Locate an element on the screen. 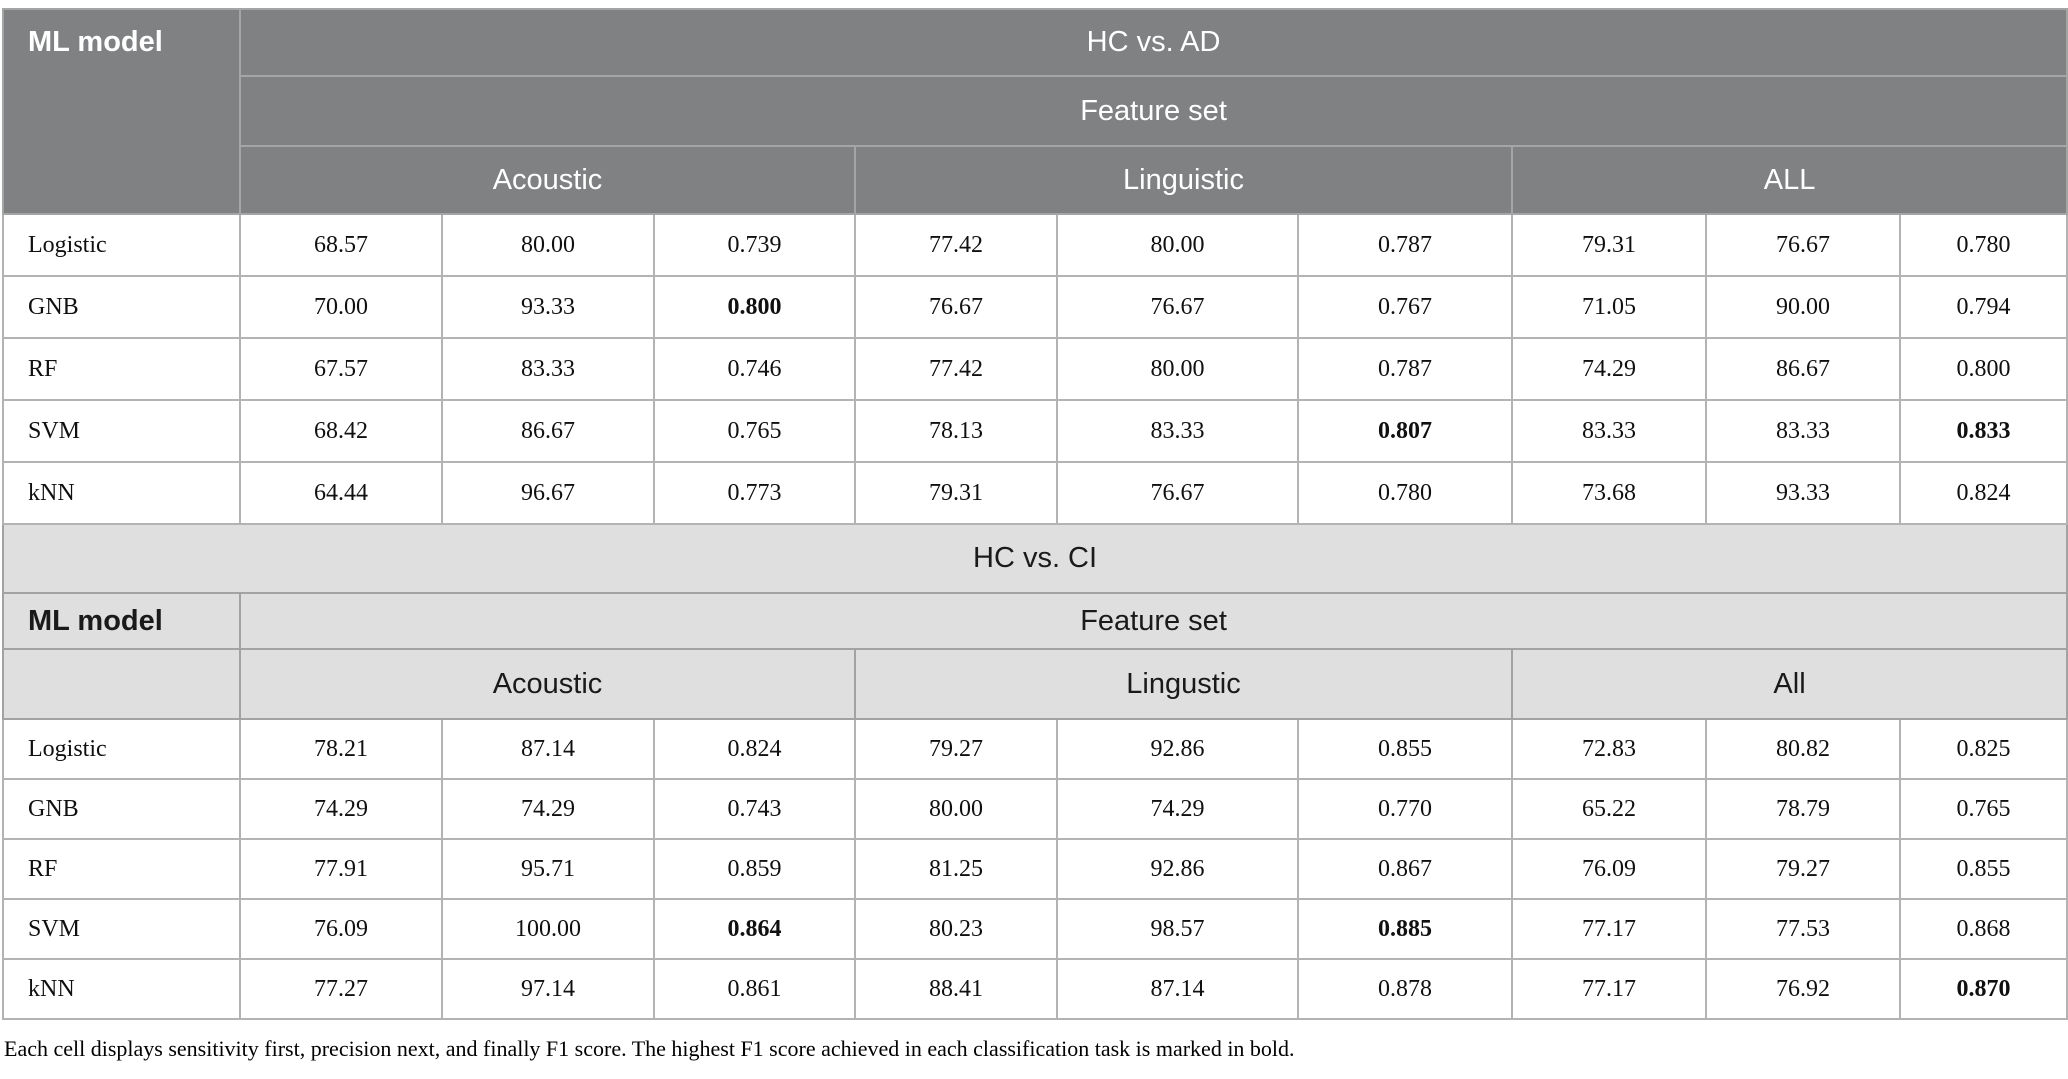 Image resolution: width=2068 pixels, height=1079 pixels. value-cell: 0.859 is located at coordinates (754, 869).